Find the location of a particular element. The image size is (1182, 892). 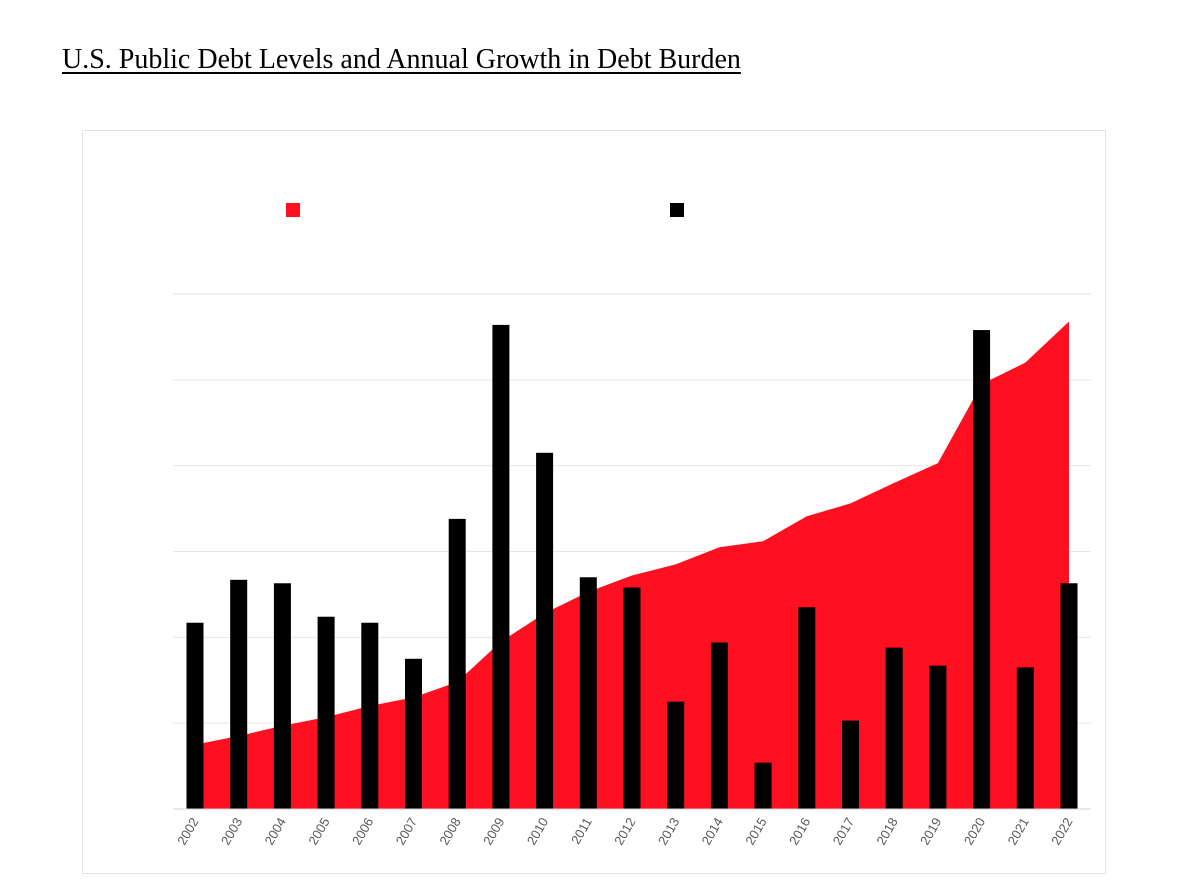

x-tick-label-2007: 2007 is located at coordinates (406, 831).